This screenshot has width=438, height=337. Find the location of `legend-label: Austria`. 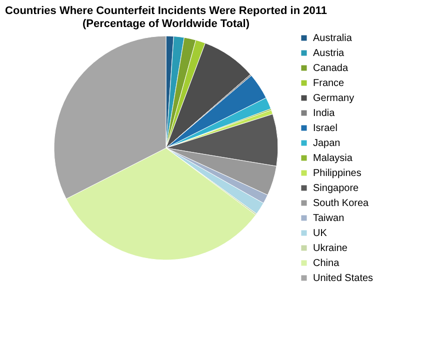

legend-label: Austria is located at coordinates (329, 53).